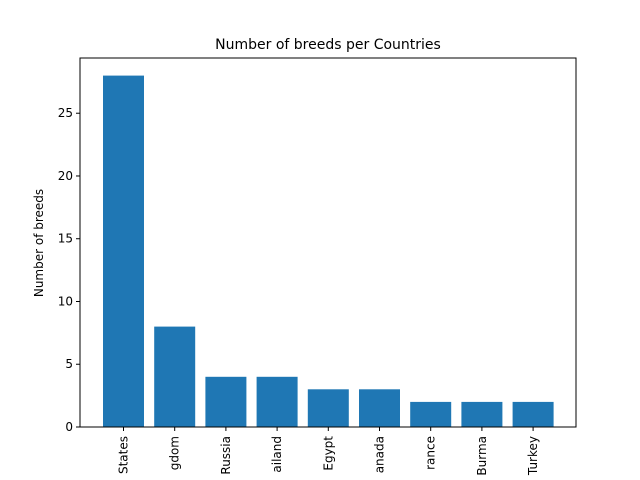 The height and width of the screenshot is (480, 640). What do you see at coordinates (482, 414) in the screenshot?
I see `bar-burma` at bounding box center [482, 414].